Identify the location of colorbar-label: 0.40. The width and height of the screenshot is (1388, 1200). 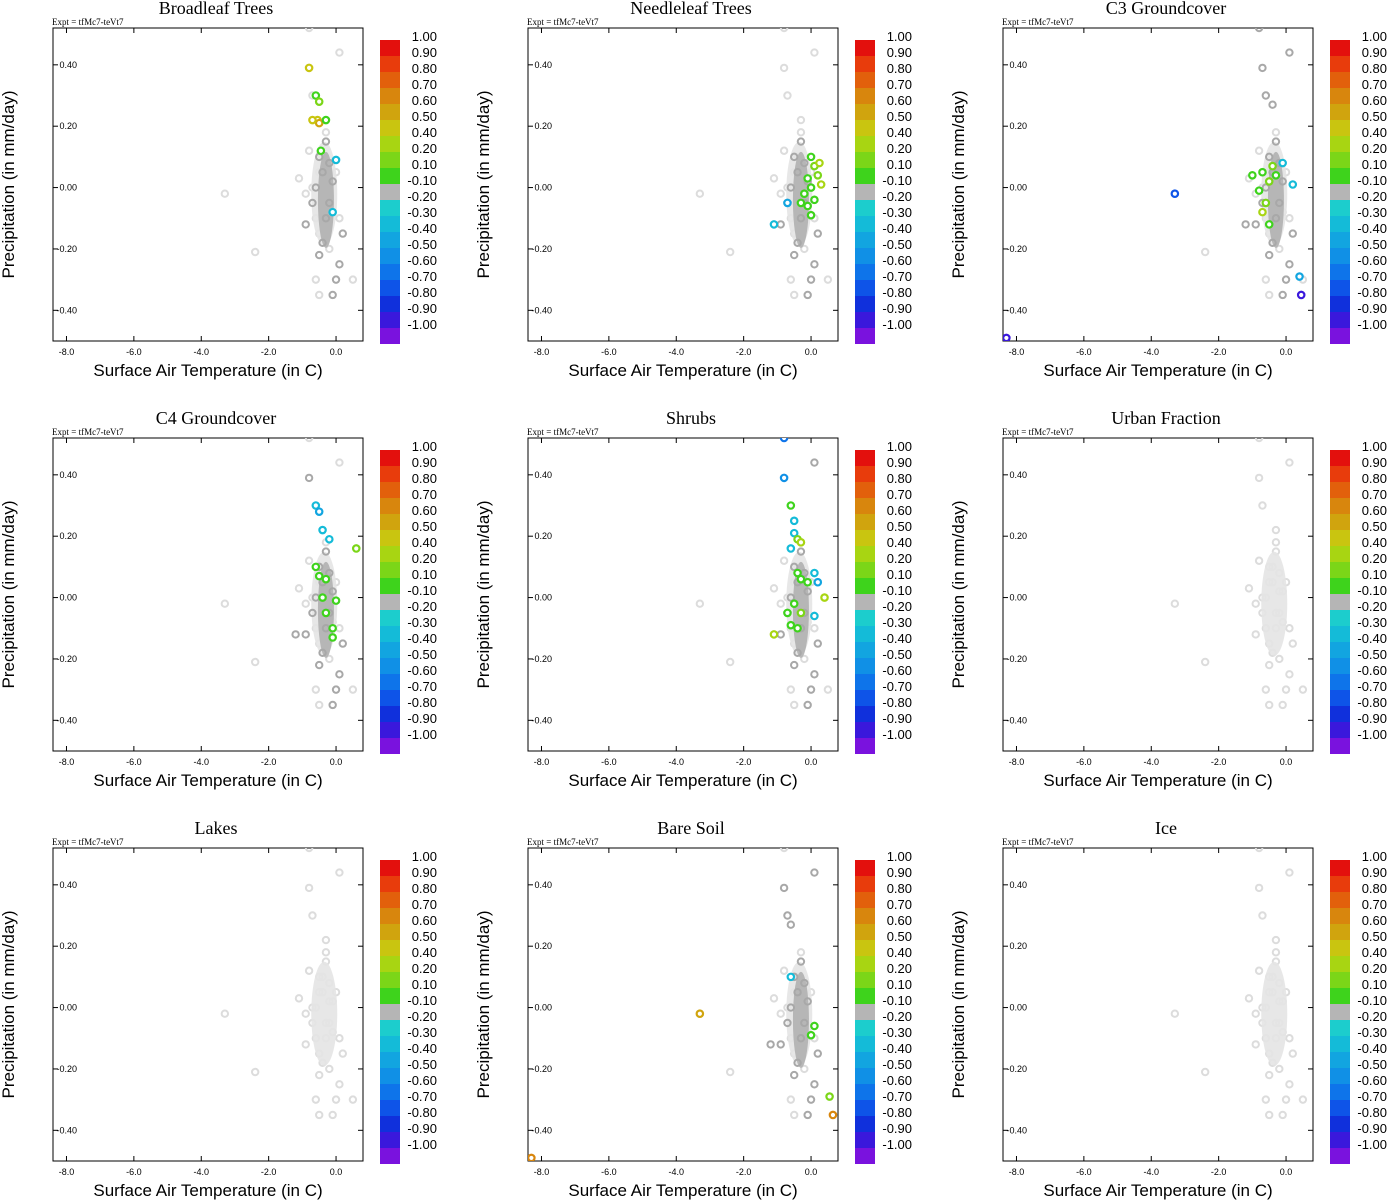
(1374, 542).